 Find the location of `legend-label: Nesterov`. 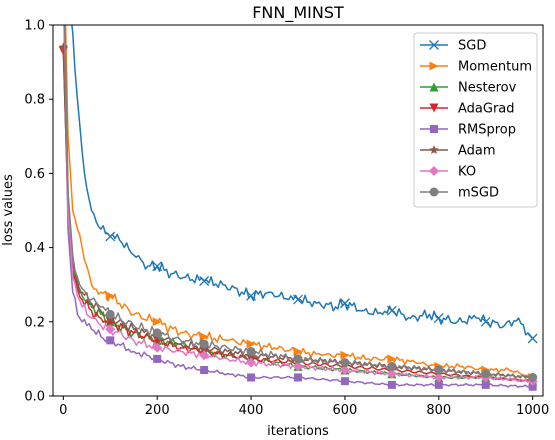

legend-label: Nesterov is located at coordinates (487, 88).